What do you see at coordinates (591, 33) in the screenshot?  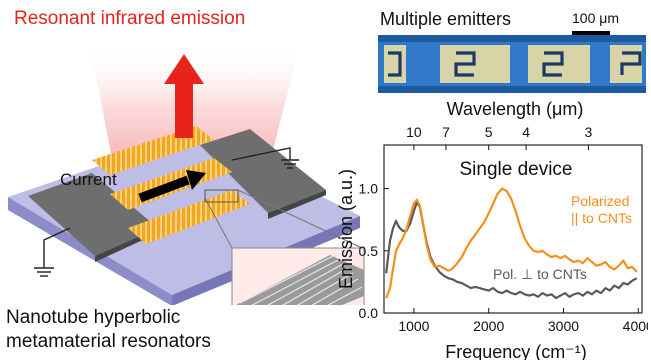 I see `scalebar` at bounding box center [591, 33].